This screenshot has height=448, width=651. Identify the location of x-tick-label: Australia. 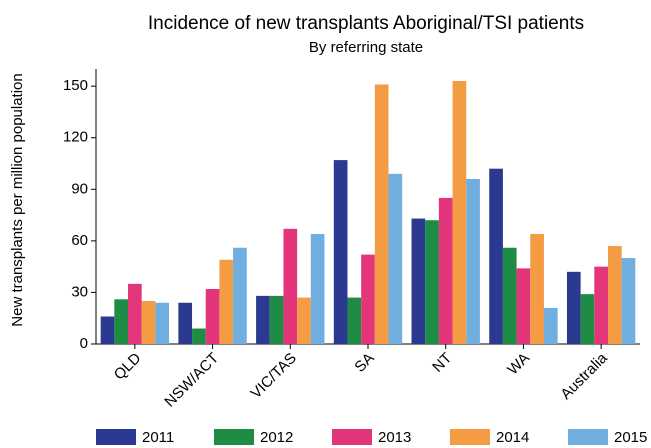
(584, 376).